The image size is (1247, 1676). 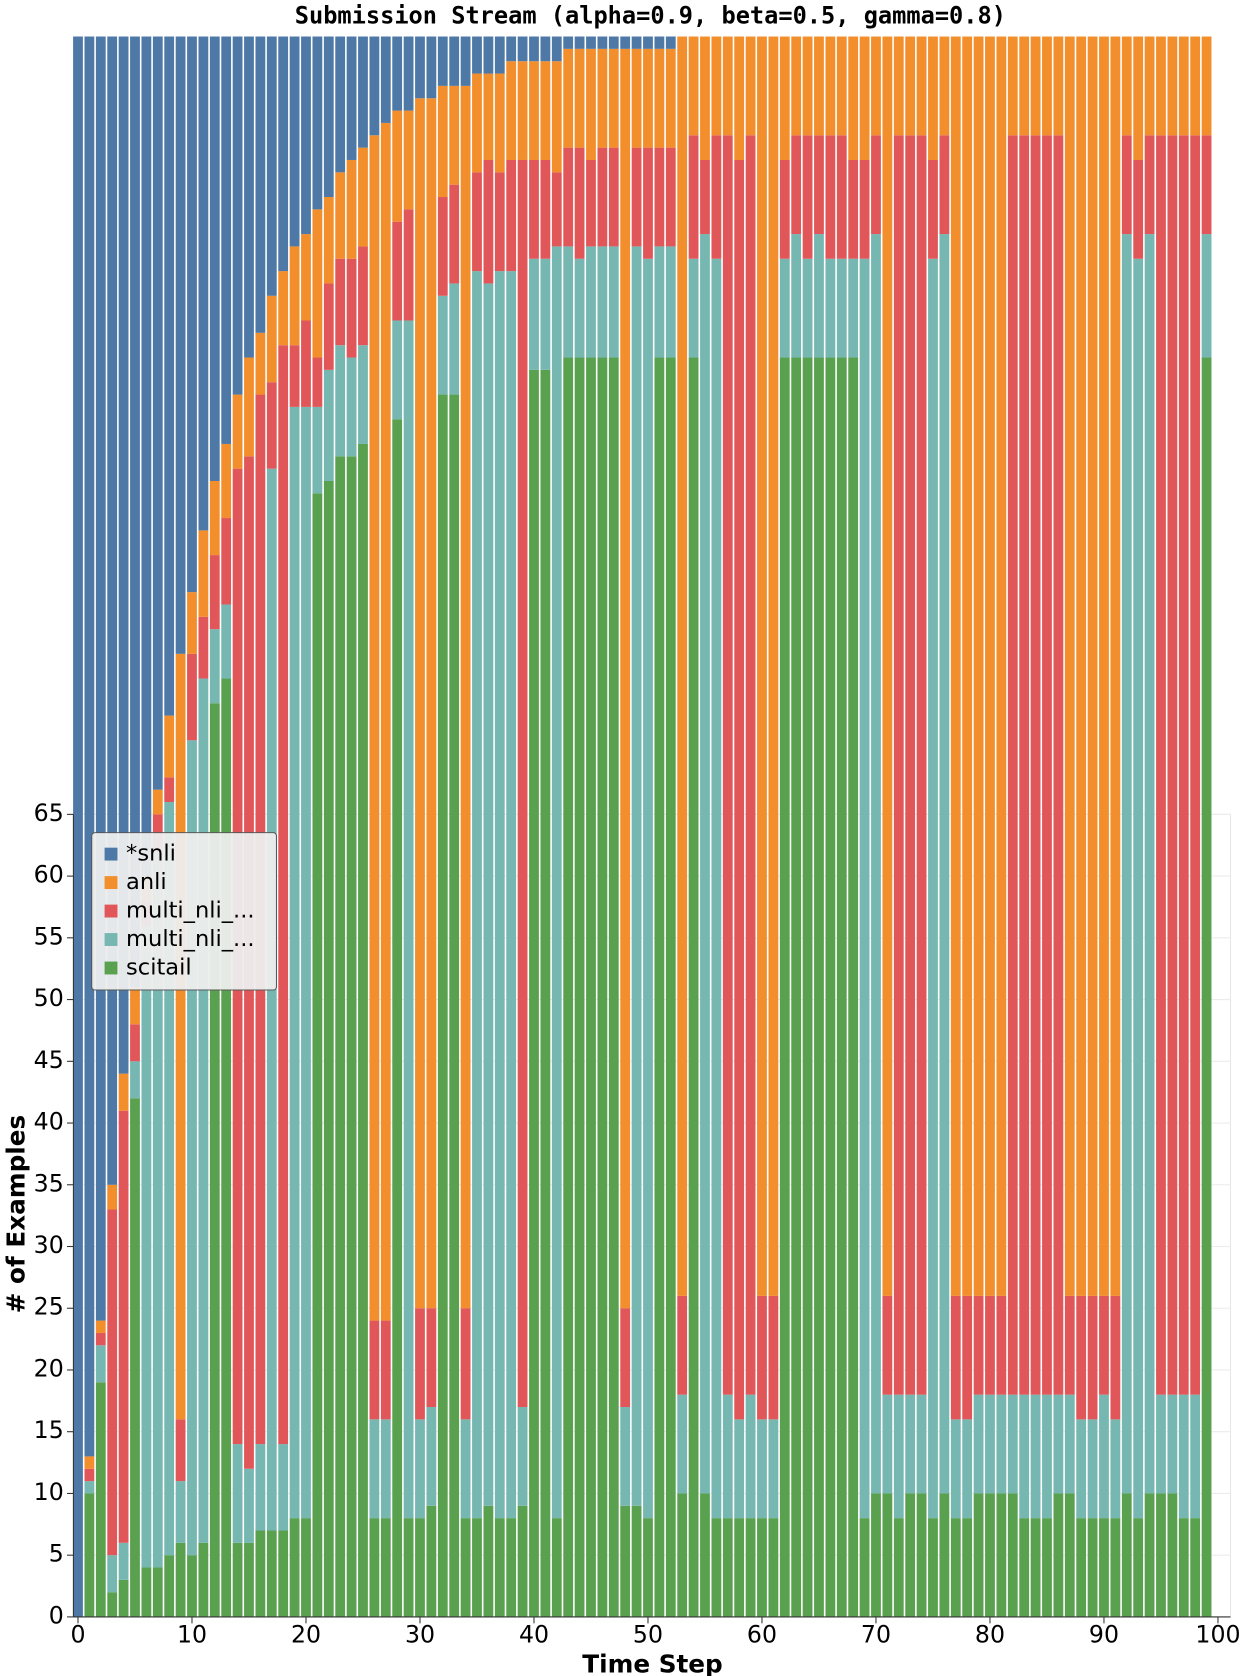 What do you see at coordinates (77, 1635) in the screenshot?
I see `x-tick-label: 0` at bounding box center [77, 1635].